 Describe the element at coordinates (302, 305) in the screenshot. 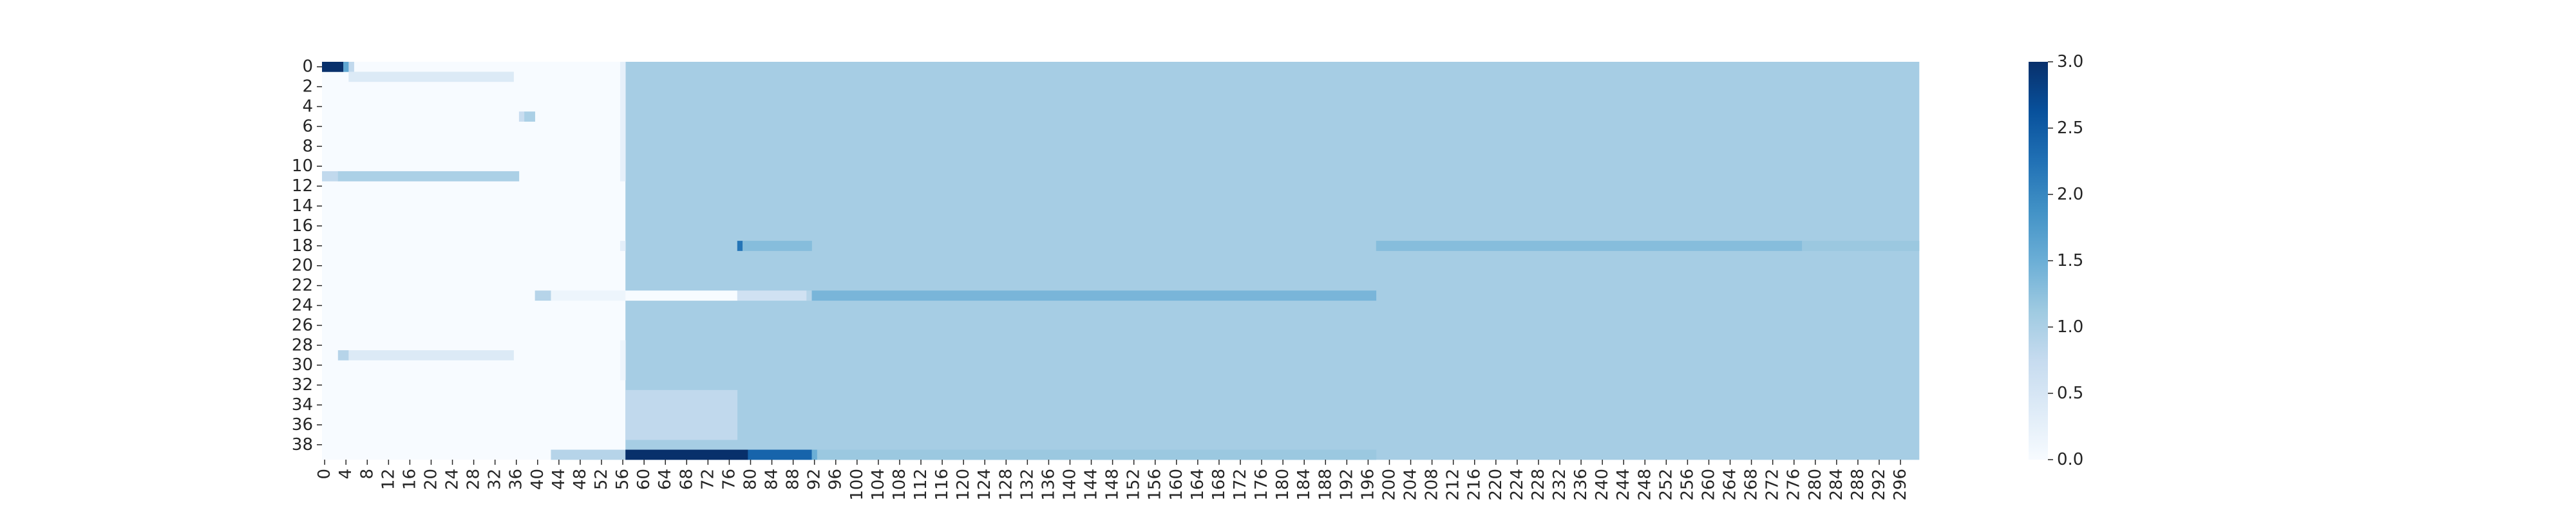

I see `y-tick-label: 24` at that location.